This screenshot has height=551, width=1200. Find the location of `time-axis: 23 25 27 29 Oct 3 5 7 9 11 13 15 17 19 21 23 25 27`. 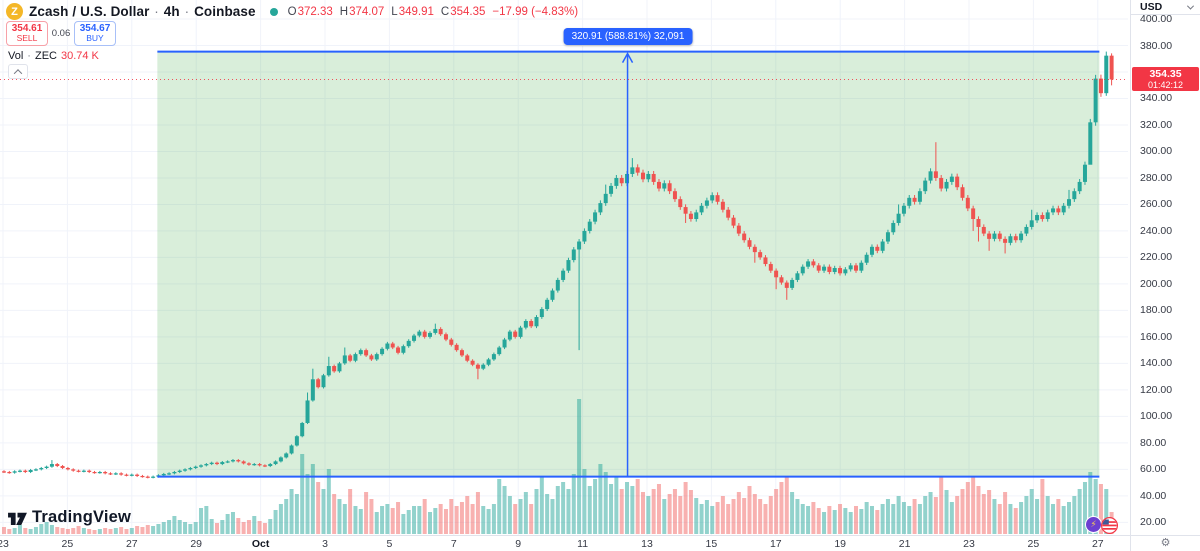

time-axis: 23 25 27 29 Oct 3 5 7 9 11 13 15 17 19 21 23 25 27 is located at coordinates (565, 543).